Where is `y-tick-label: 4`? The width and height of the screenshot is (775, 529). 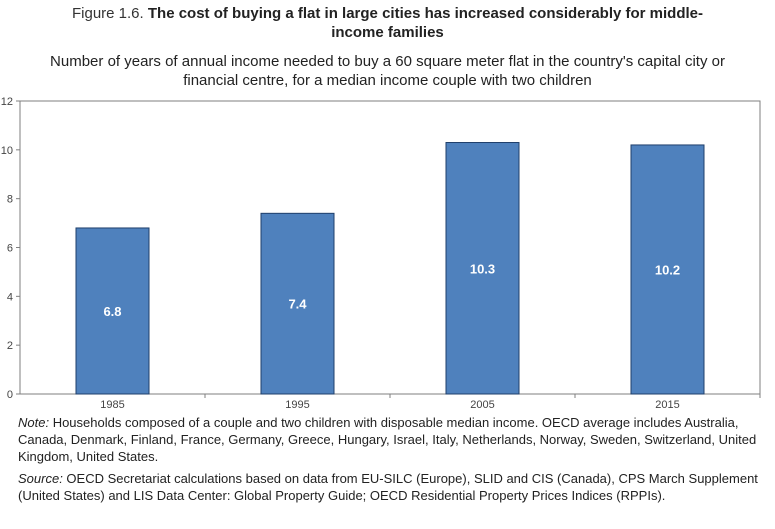
y-tick-label: 4 is located at coordinates (10, 297).